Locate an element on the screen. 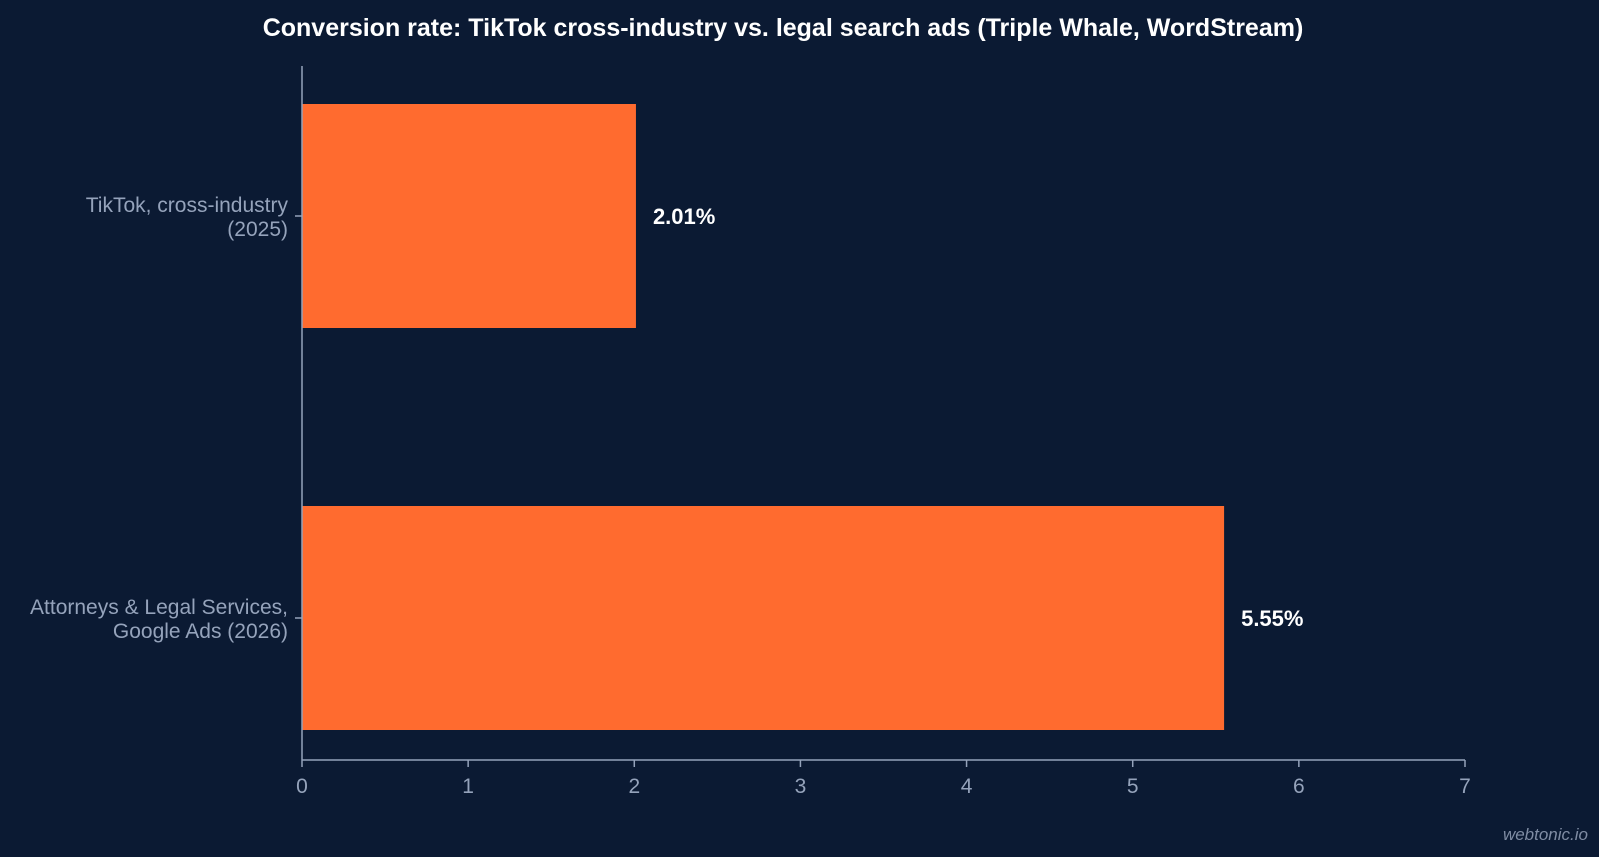  x-tick-label-2: 2 is located at coordinates (634, 786).